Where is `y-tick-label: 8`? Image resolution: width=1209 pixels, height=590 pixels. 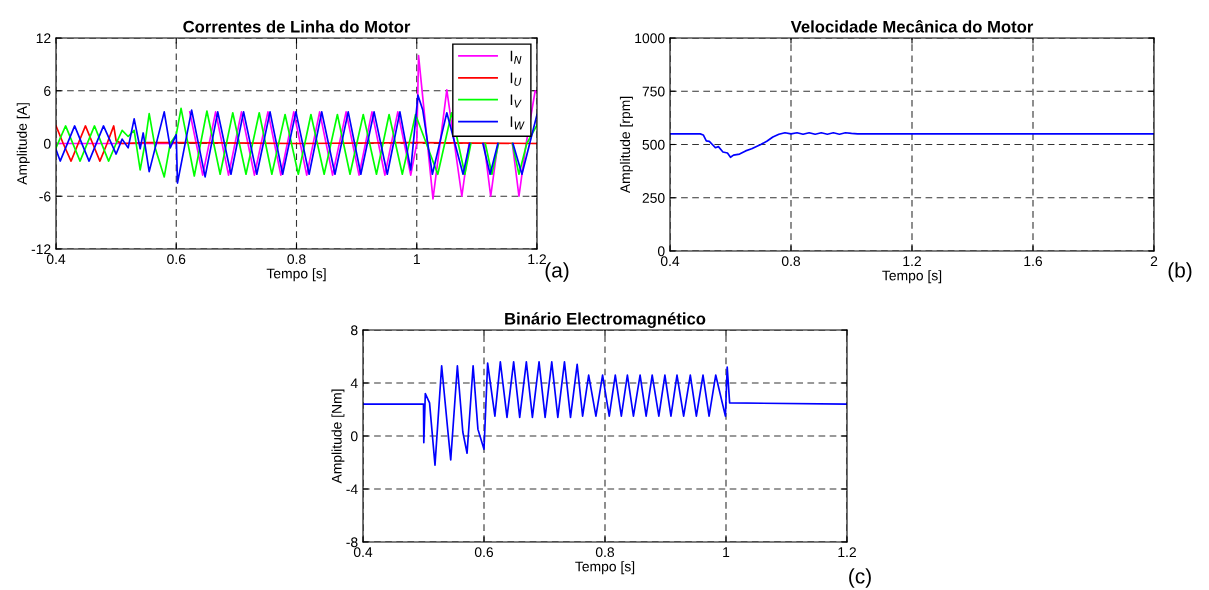
y-tick-label: 8 is located at coordinates (354, 330).